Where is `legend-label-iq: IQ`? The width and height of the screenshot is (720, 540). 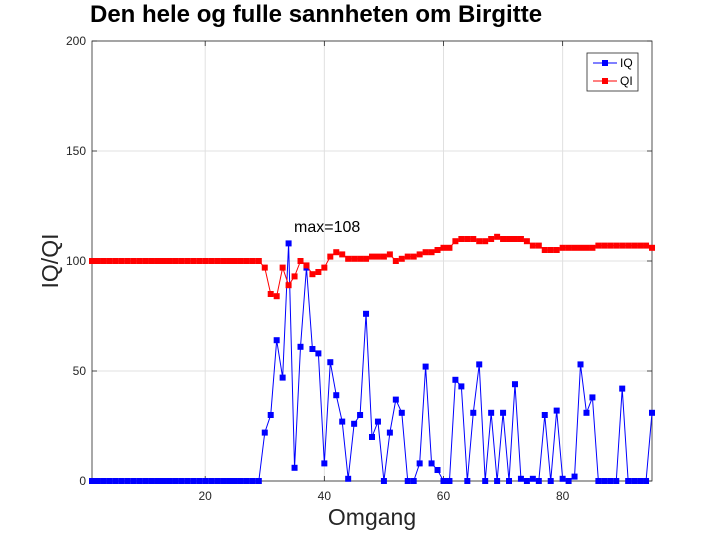
legend-label-iq: IQ is located at coordinates (626, 63).